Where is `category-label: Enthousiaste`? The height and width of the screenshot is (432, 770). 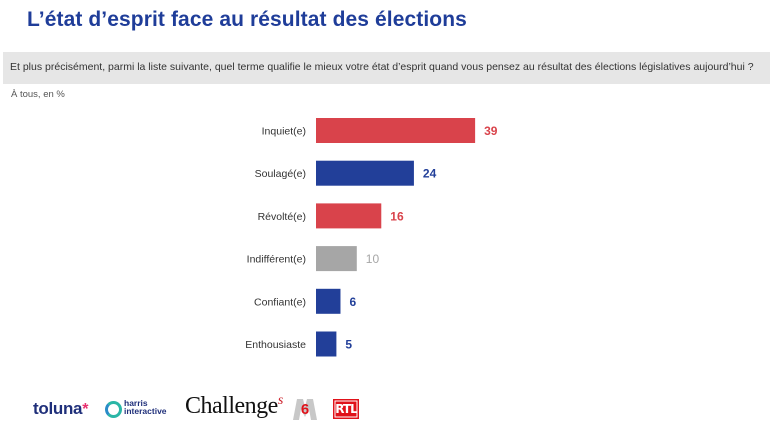 category-label: Enthousiaste is located at coordinates (275, 345).